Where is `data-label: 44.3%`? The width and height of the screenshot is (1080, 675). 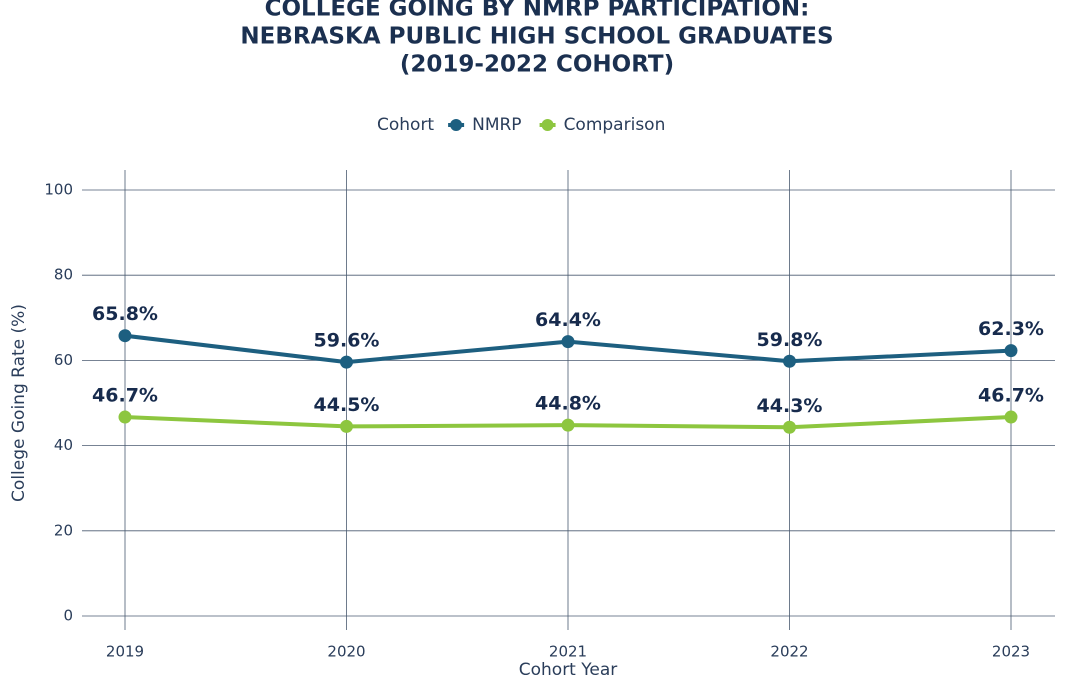 data-label: 44.3% is located at coordinates (790, 406).